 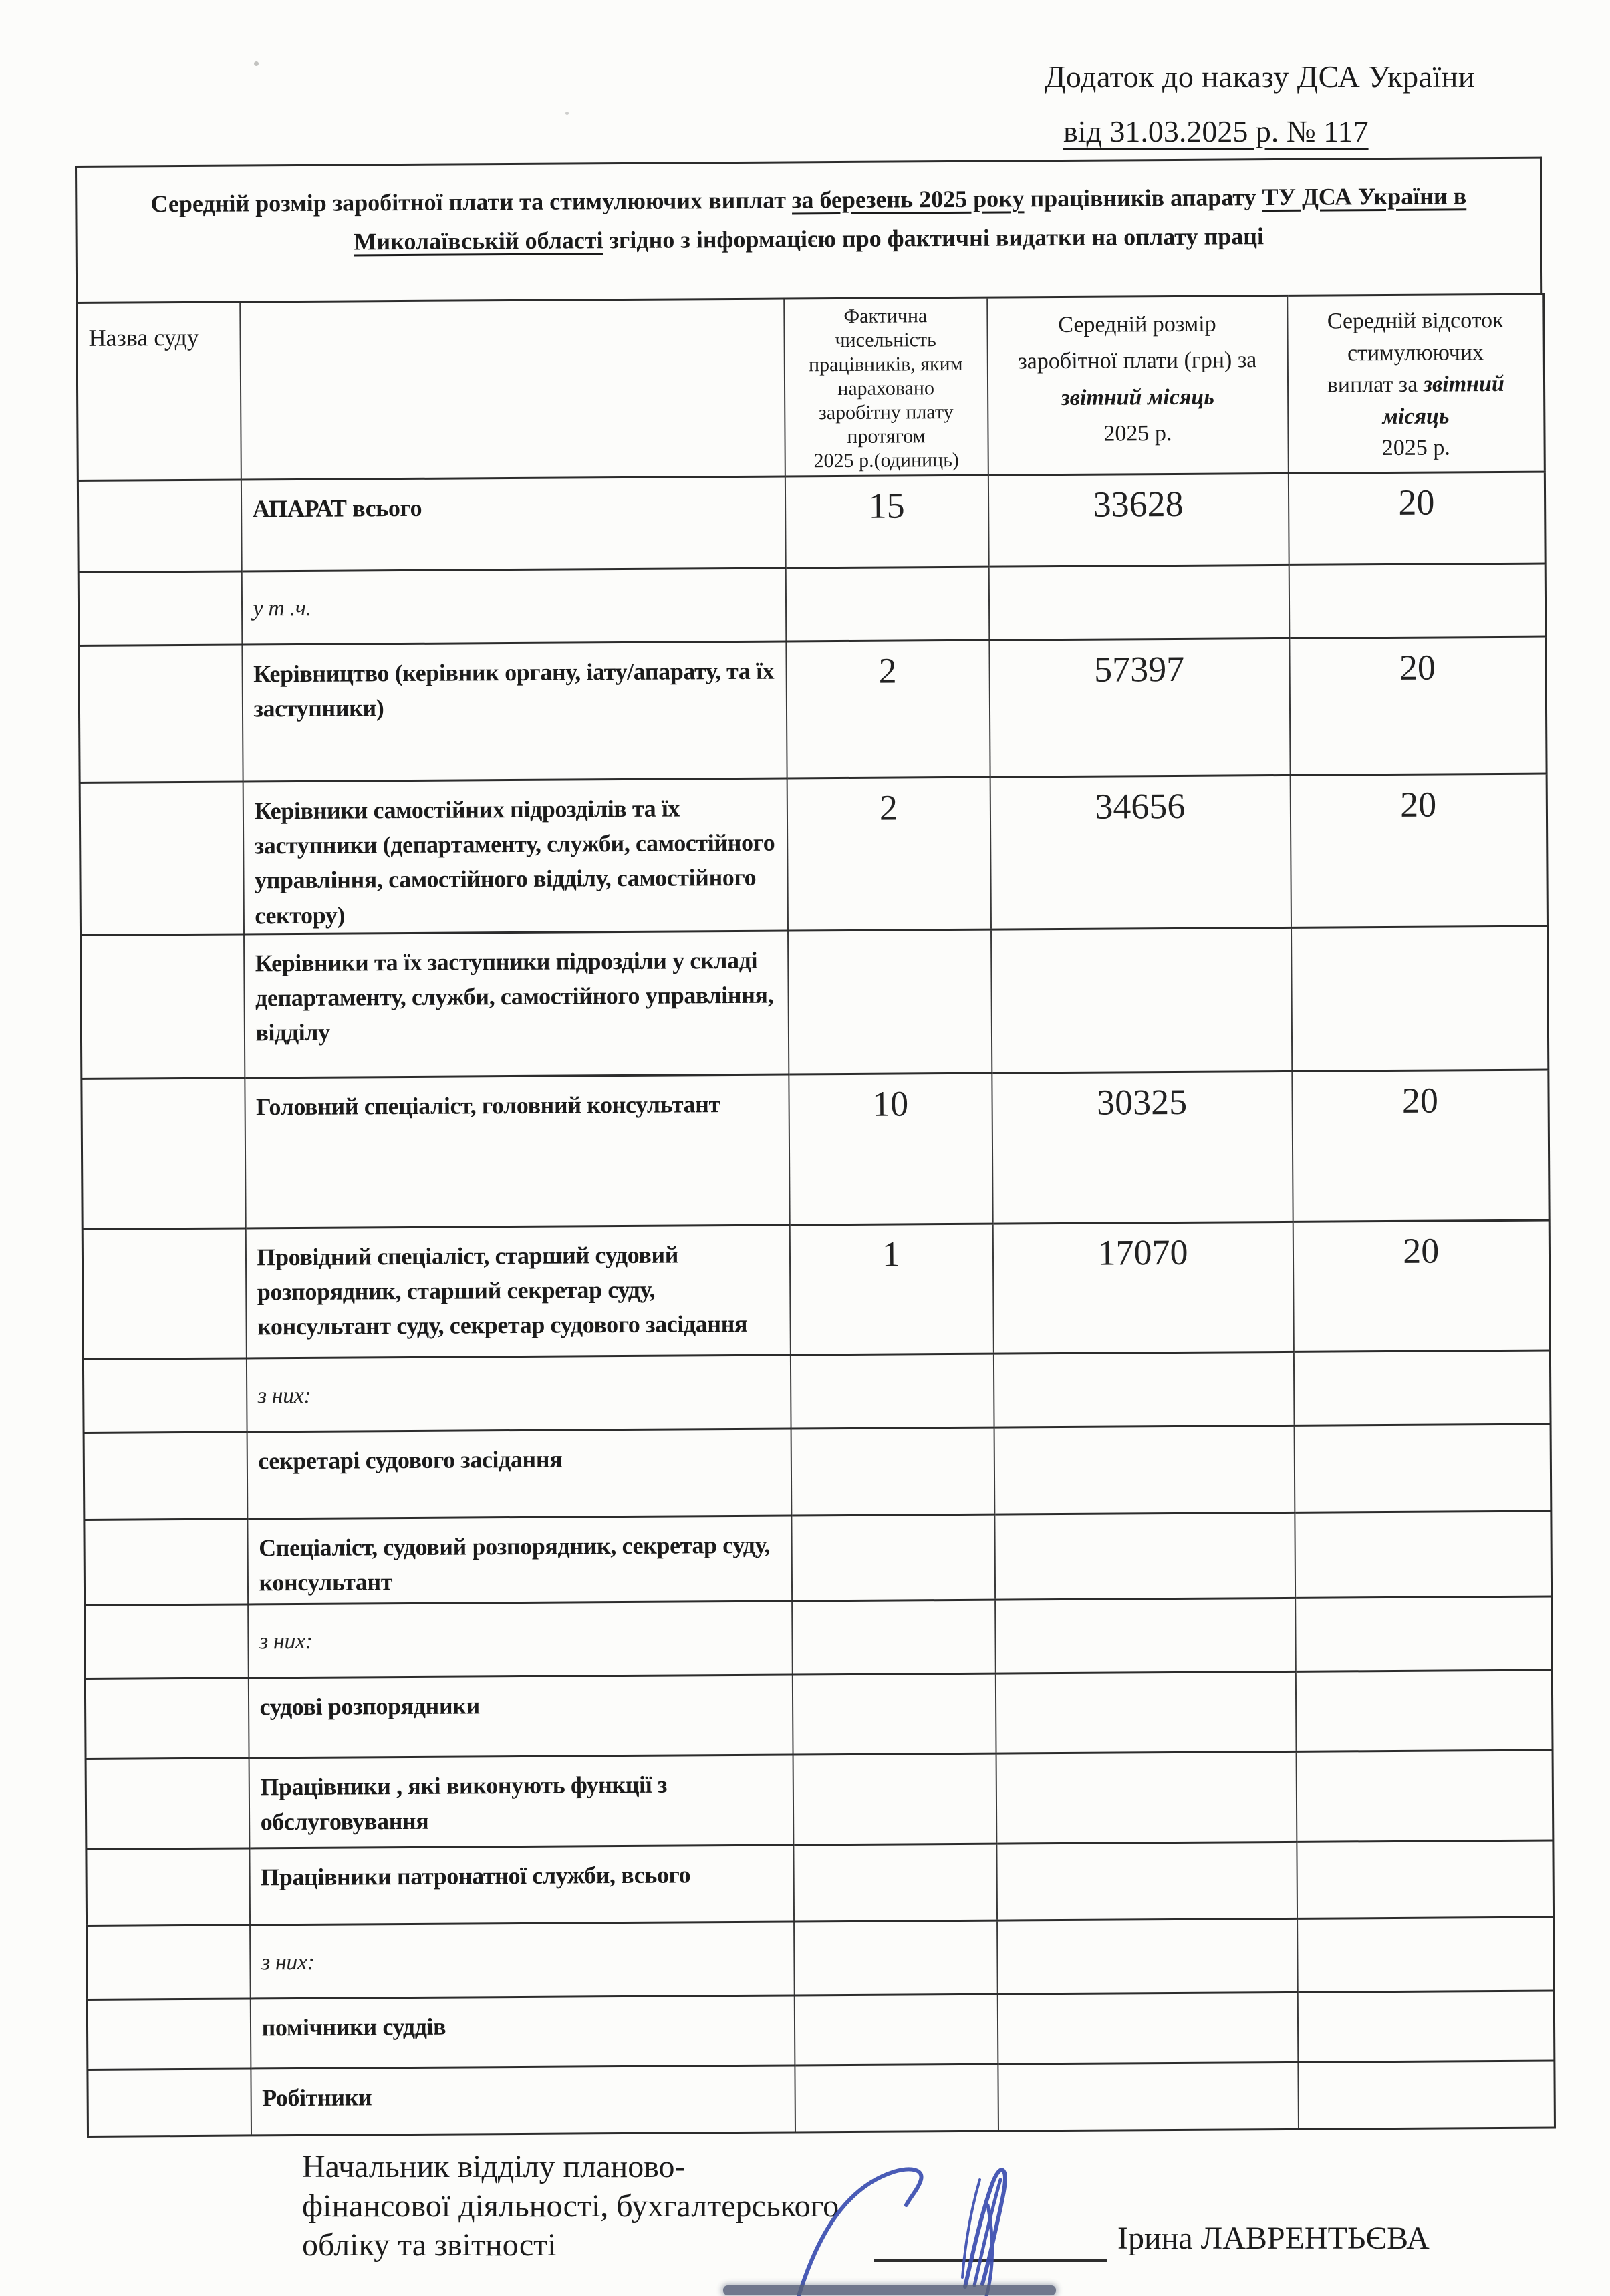 I want to click on header-blank-cell, so click(x=512, y=389).